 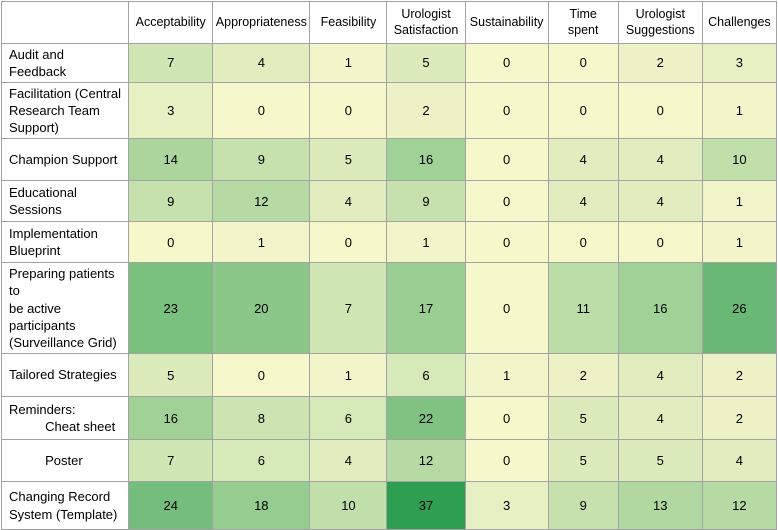 I want to click on table-row: Implementation Blueprint 0 1 0 1 0 0 0 1, so click(x=389, y=242).